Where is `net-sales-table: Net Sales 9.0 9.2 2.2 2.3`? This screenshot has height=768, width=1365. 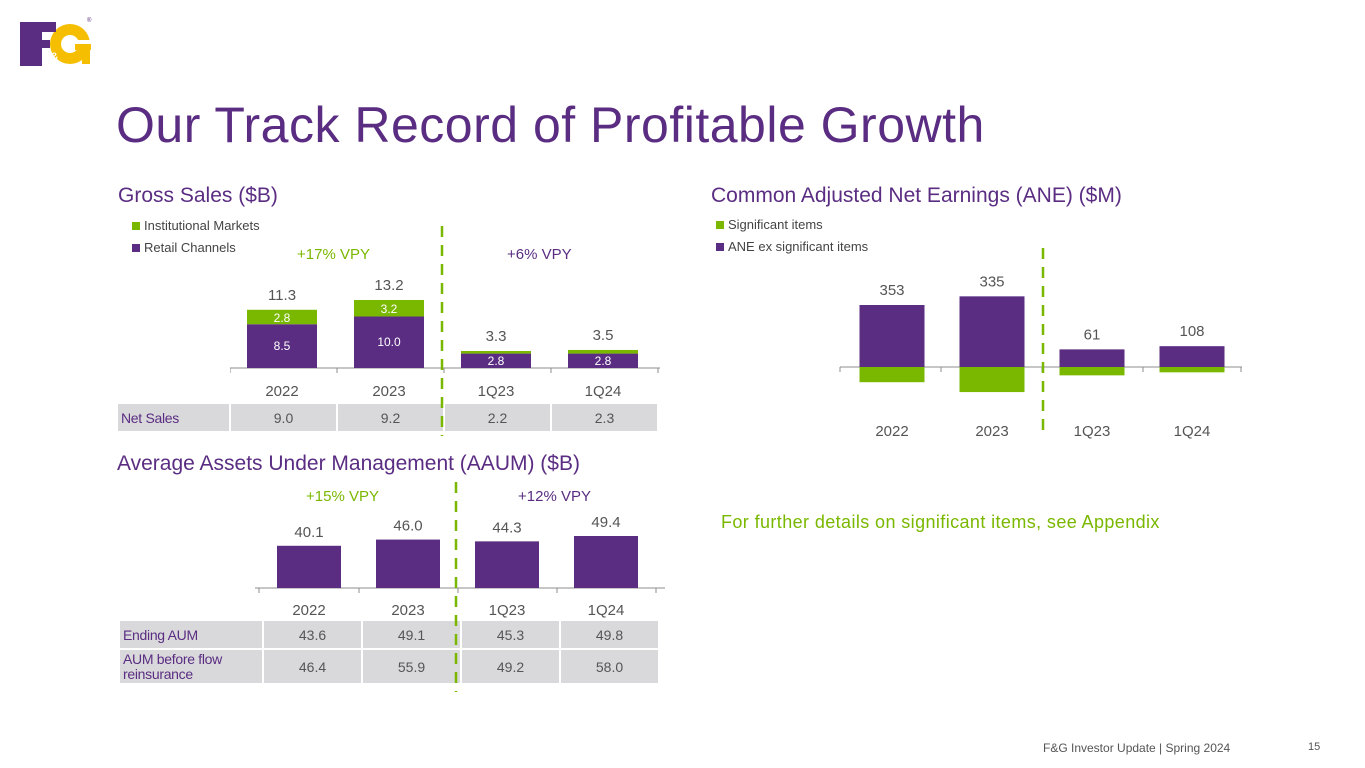
net-sales-table: Net Sales 9.0 9.2 2.2 2.3 is located at coordinates (387, 417).